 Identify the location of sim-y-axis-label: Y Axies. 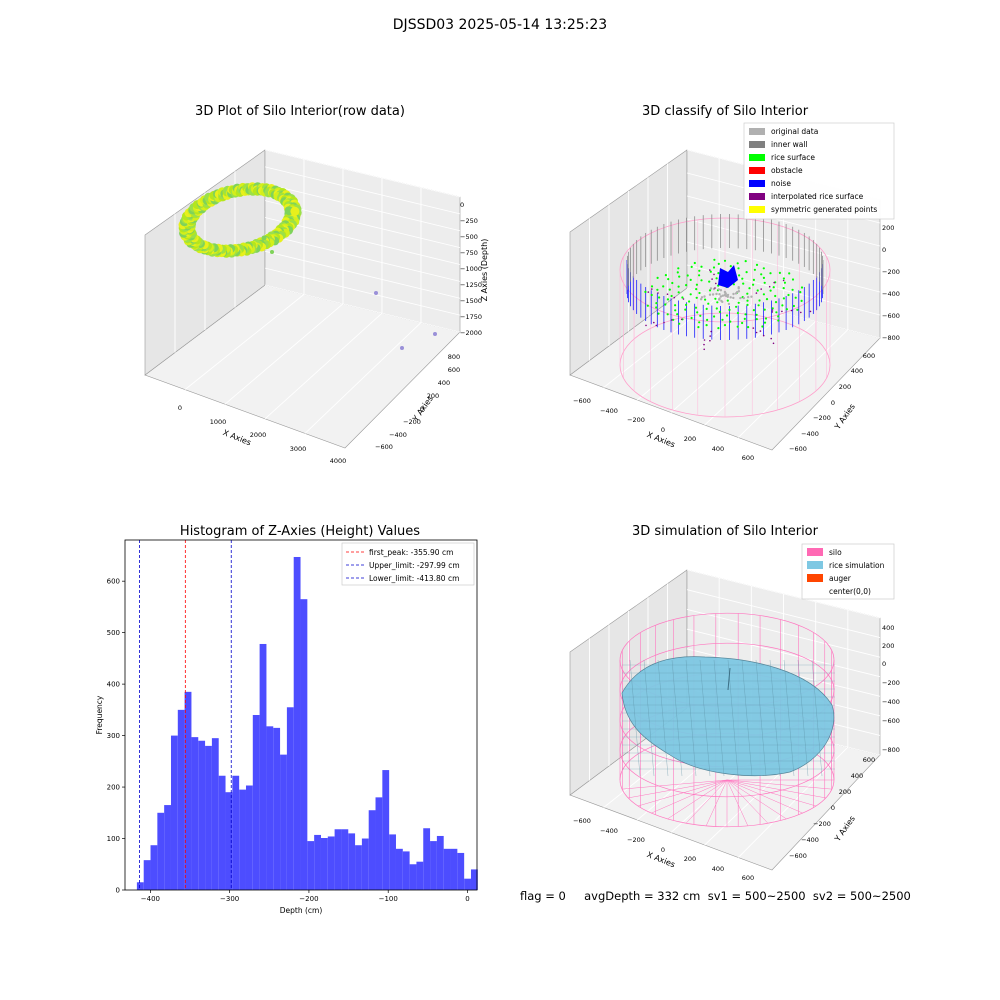
(844, 829).